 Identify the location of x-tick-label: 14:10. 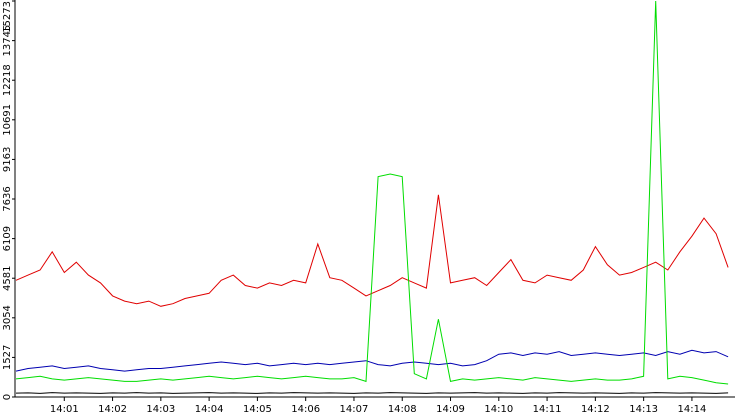
(498, 409).